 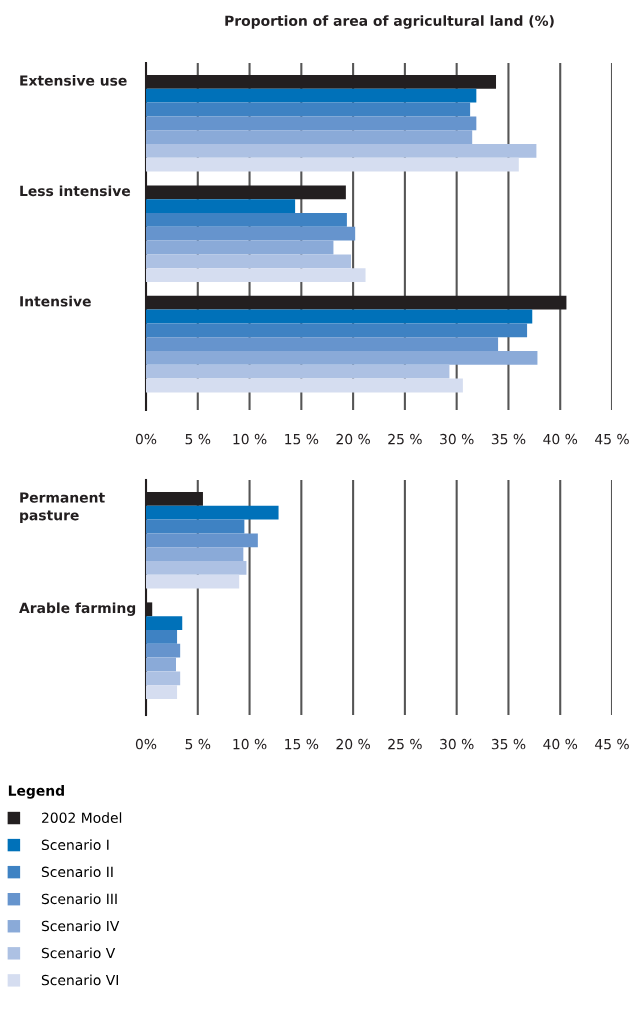 What do you see at coordinates (79, 899) in the screenshot?
I see `legend-label: Scenario III` at bounding box center [79, 899].